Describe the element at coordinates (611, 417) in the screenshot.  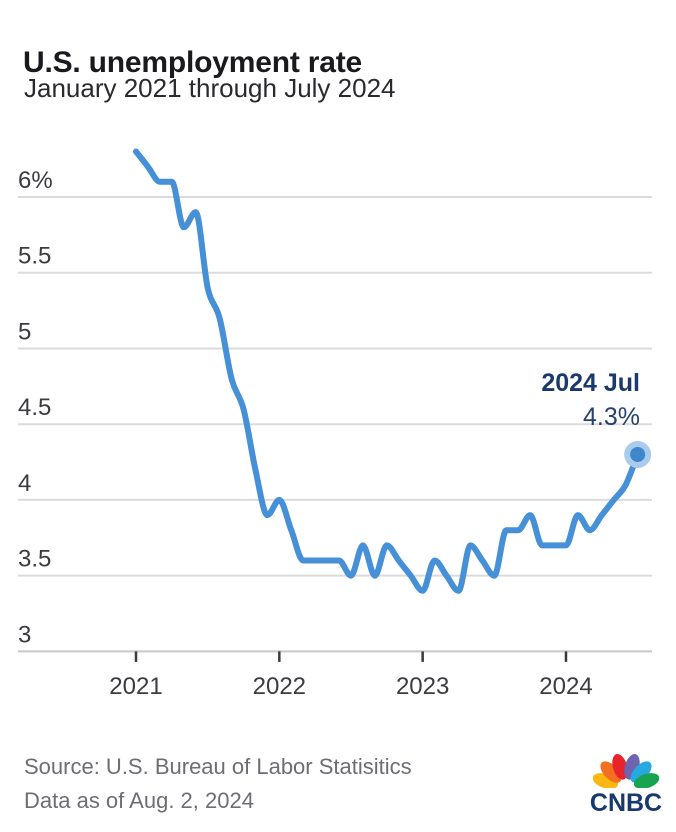
I see `annotation-value-label: 4.3%` at that location.